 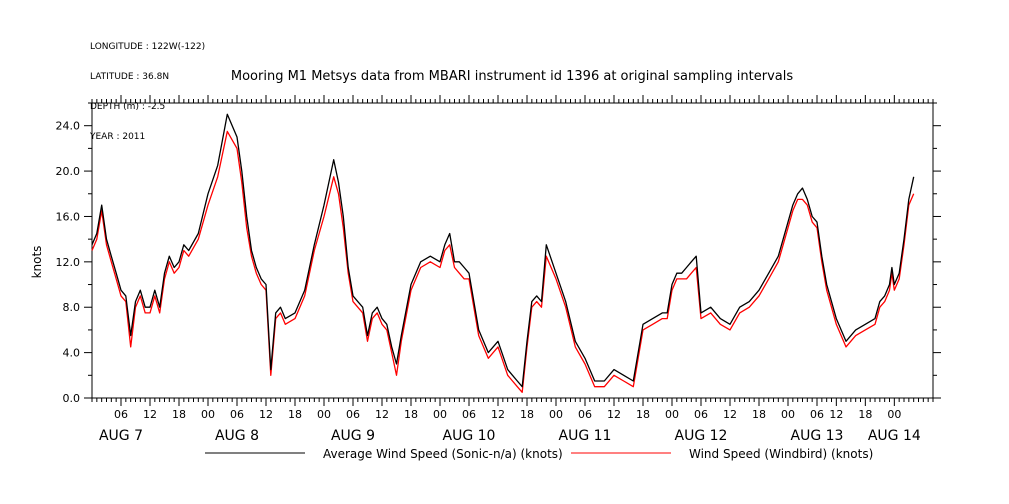 What do you see at coordinates (130, 77) in the screenshot?
I see `meta-latitude: LATITUDE : 36.8N` at bounding box center [130, 77].